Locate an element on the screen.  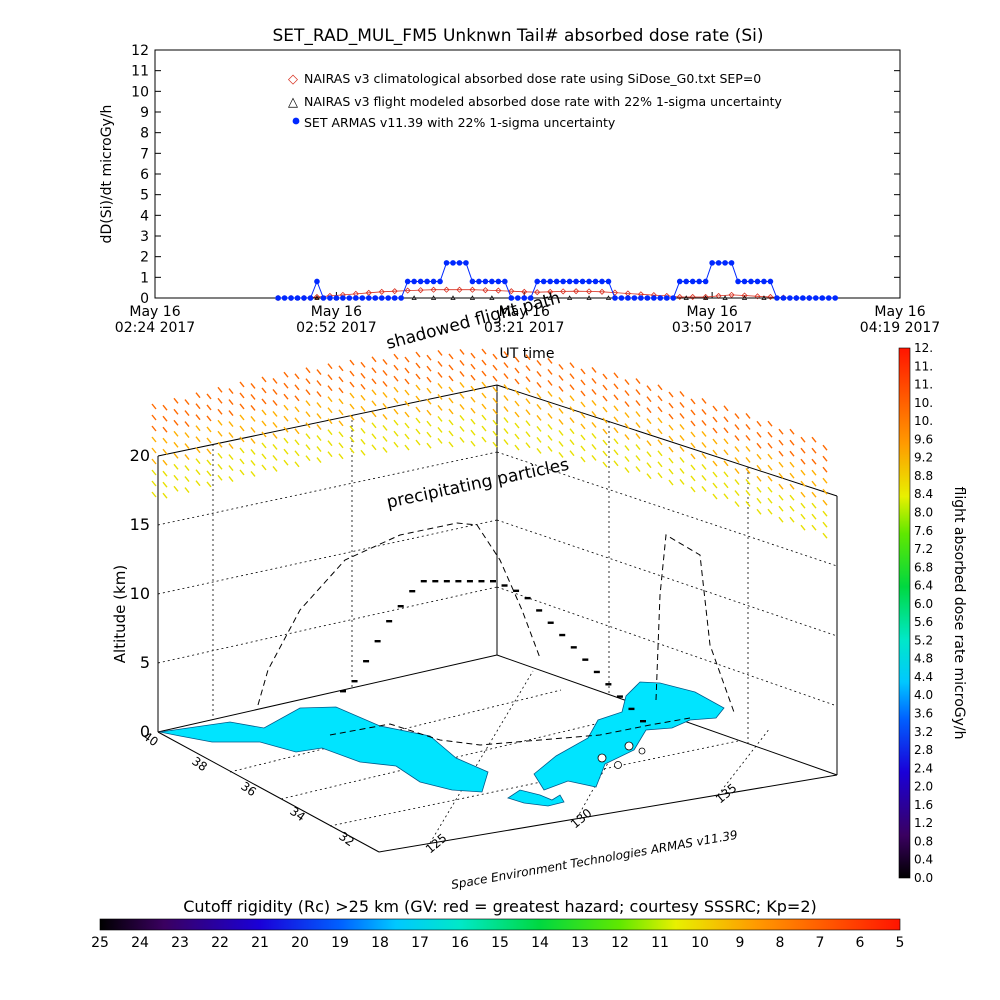
colorbar-bottom is located at coordinates (500, 924).